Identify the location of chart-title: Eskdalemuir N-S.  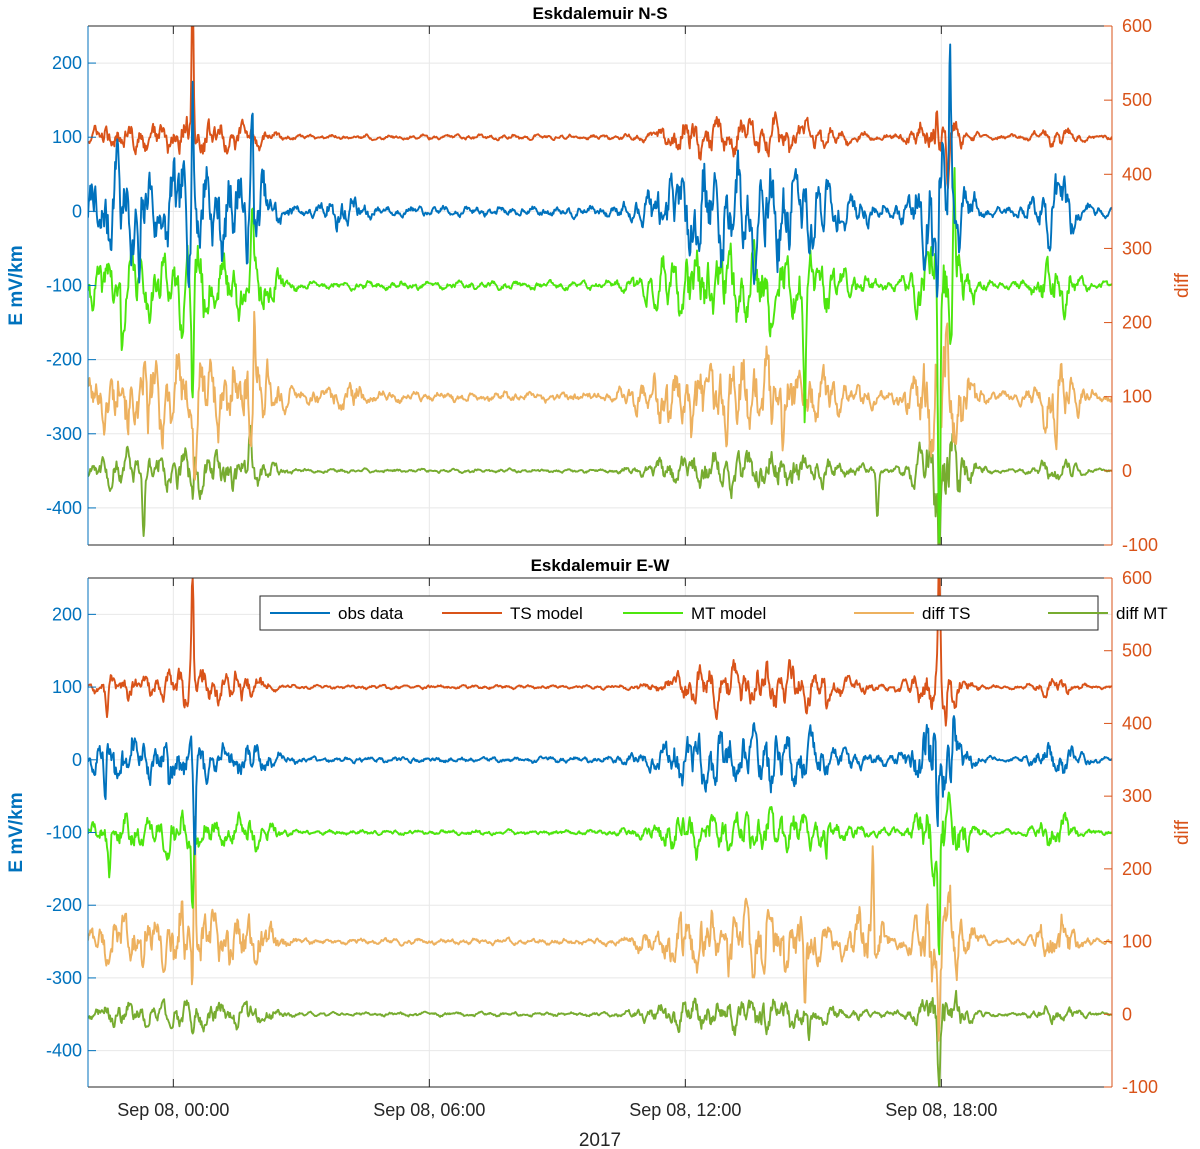
(599, 13).